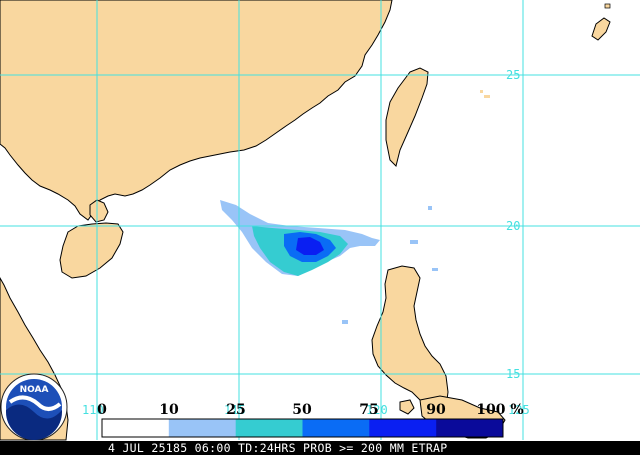  Describe the element at coordinates (601, 29) in the screenshot. I see `ryukyu-islands` at that location.